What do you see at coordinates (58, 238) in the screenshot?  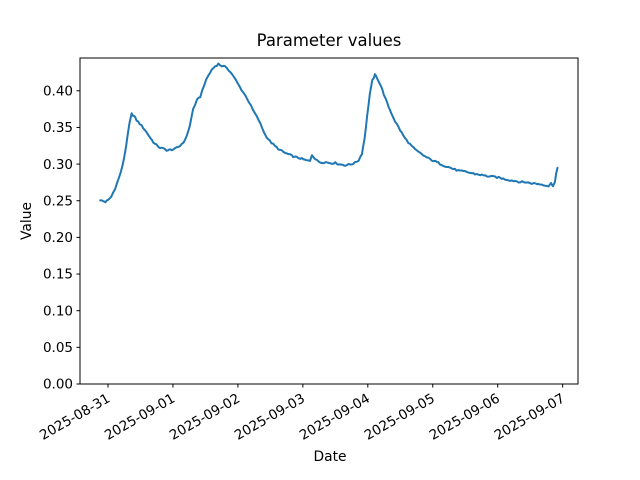 I see `y-tick-label: 0.20` at bounding box center [58, 238].